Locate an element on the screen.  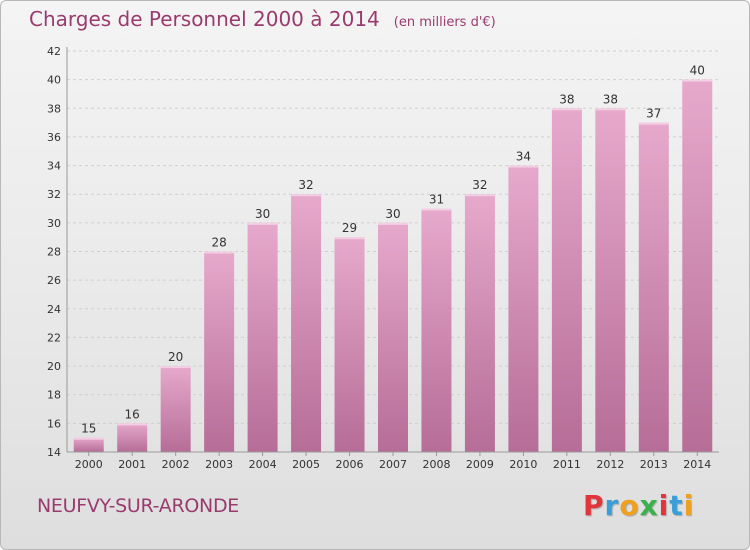
brand-letter: t is located at coordinates (676, 505).